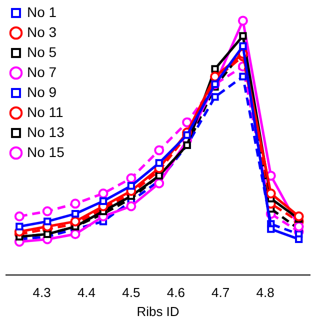 This screenshot has height=320, width=320. What do you see at coordinates (265, 292) in the screenshot?
I see `x-tick-label: 4.8` at bounding box center [265, 292].